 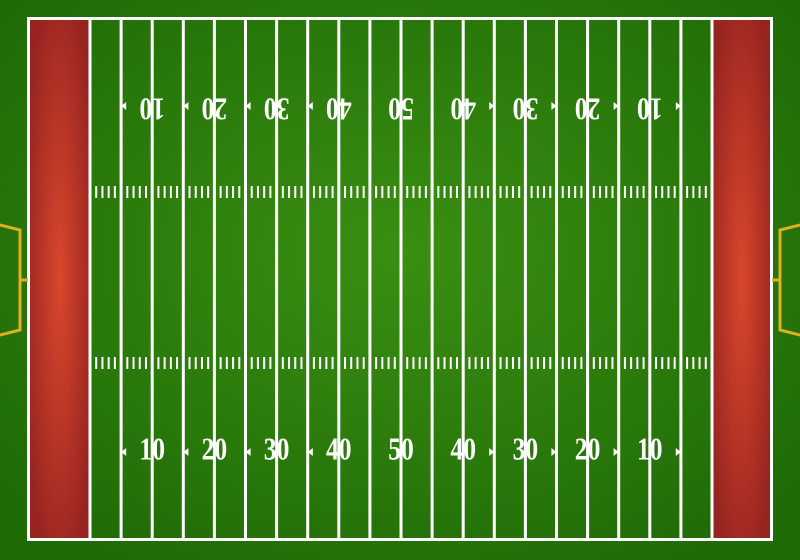 I want to click on goalpost-right, so click(x=786, y=280).